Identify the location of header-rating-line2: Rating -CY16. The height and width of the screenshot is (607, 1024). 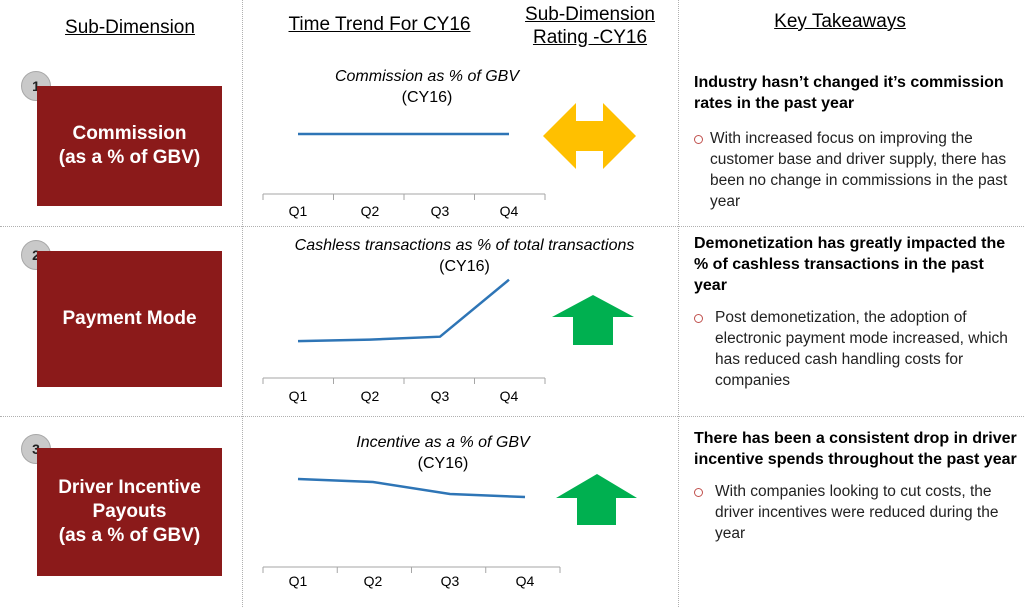
(590, 37).